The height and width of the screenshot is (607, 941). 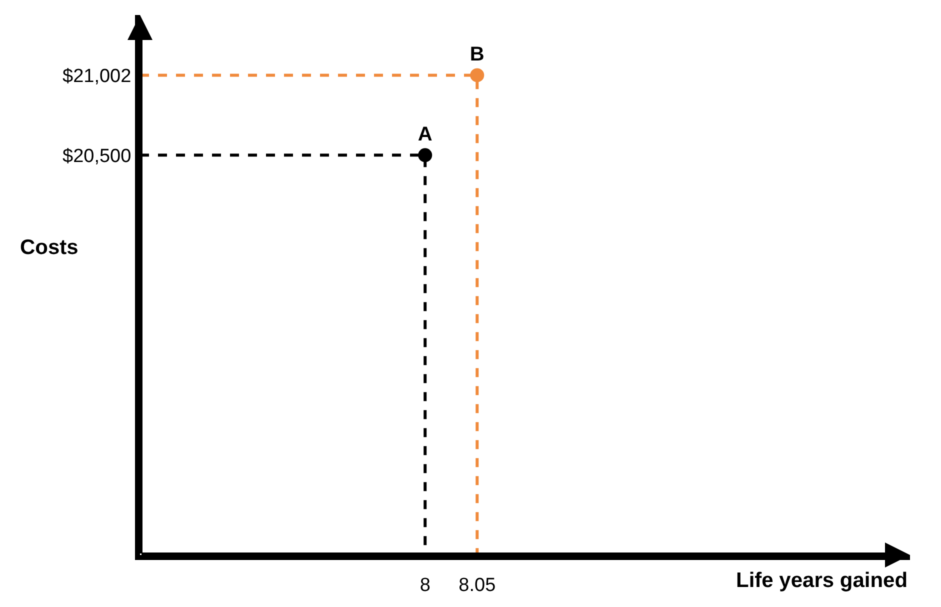 What do you see at coordinates (425, 585) in the screenshot?
I see `x-tick-label: 8` at bounding box center [425, 585].